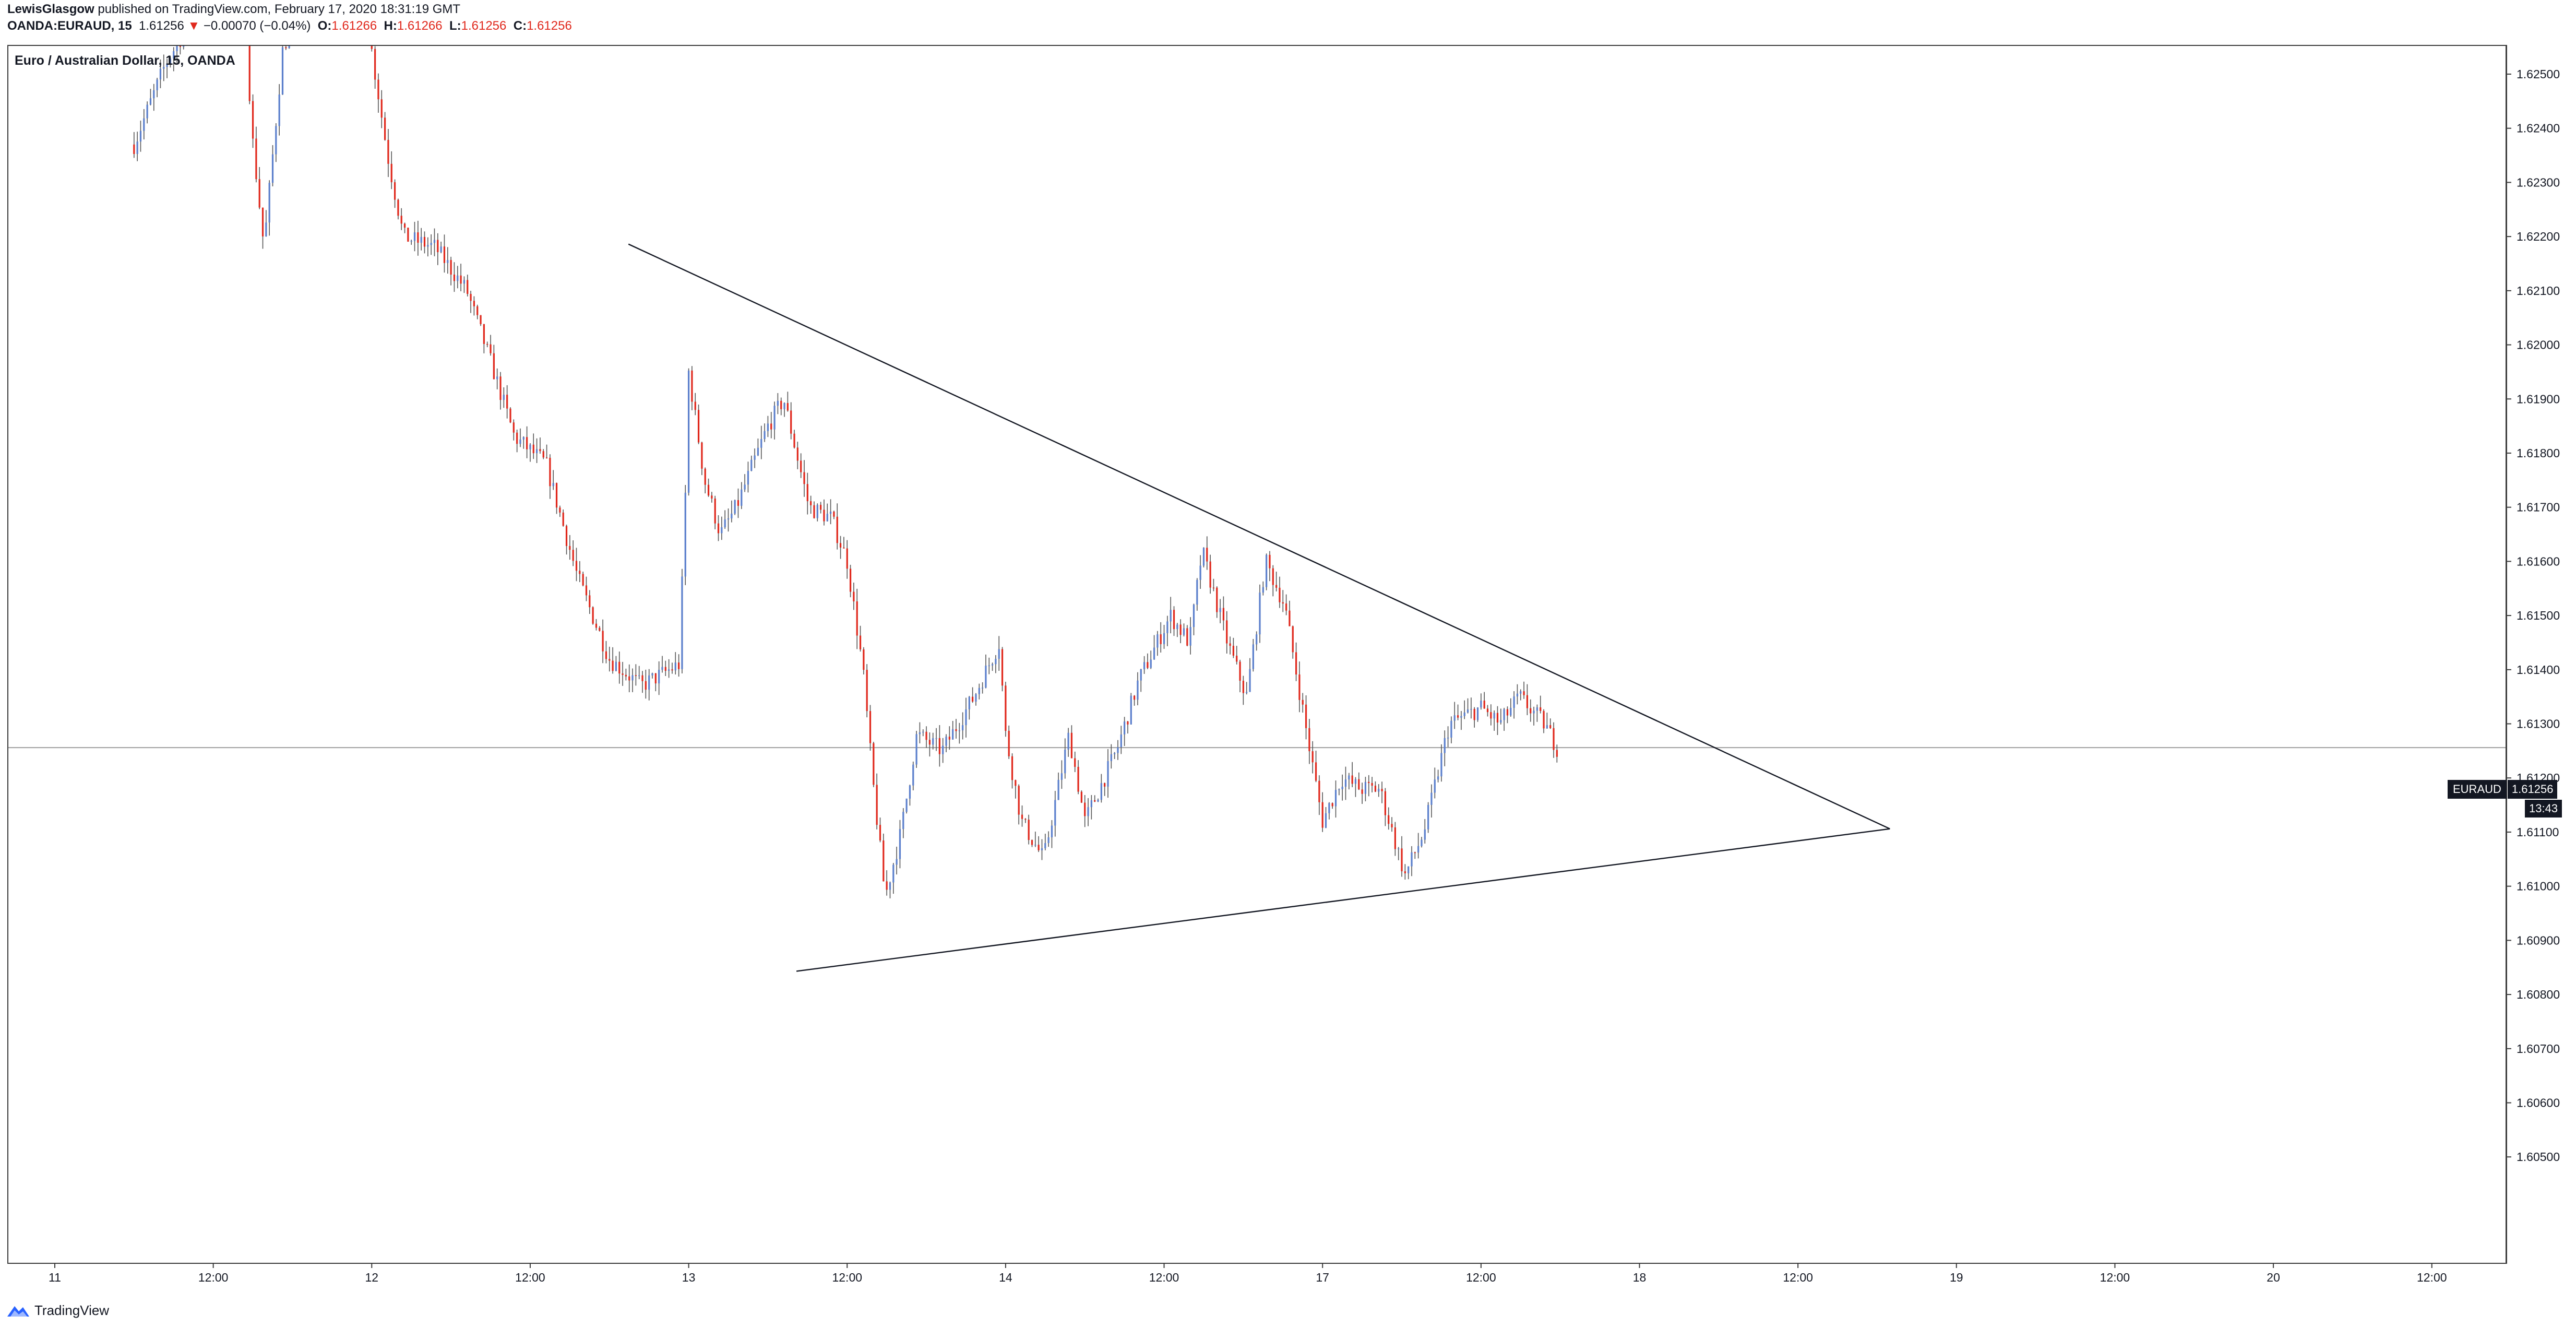  Describe the element at coordinates (125, 60) in the screenshot. I see `chart-title: Euro / Australian Dollar, 15, OANDA` at that location.